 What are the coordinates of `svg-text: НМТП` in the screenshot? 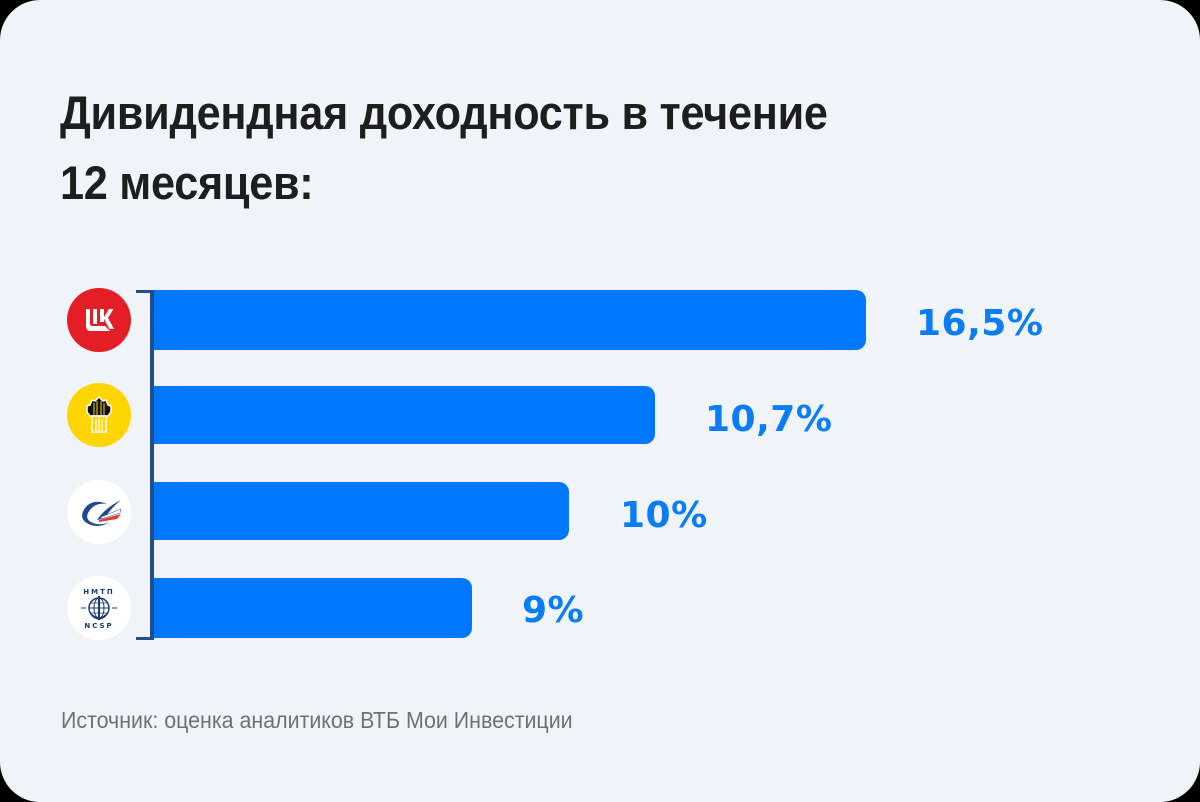 It's located at (98, 592).